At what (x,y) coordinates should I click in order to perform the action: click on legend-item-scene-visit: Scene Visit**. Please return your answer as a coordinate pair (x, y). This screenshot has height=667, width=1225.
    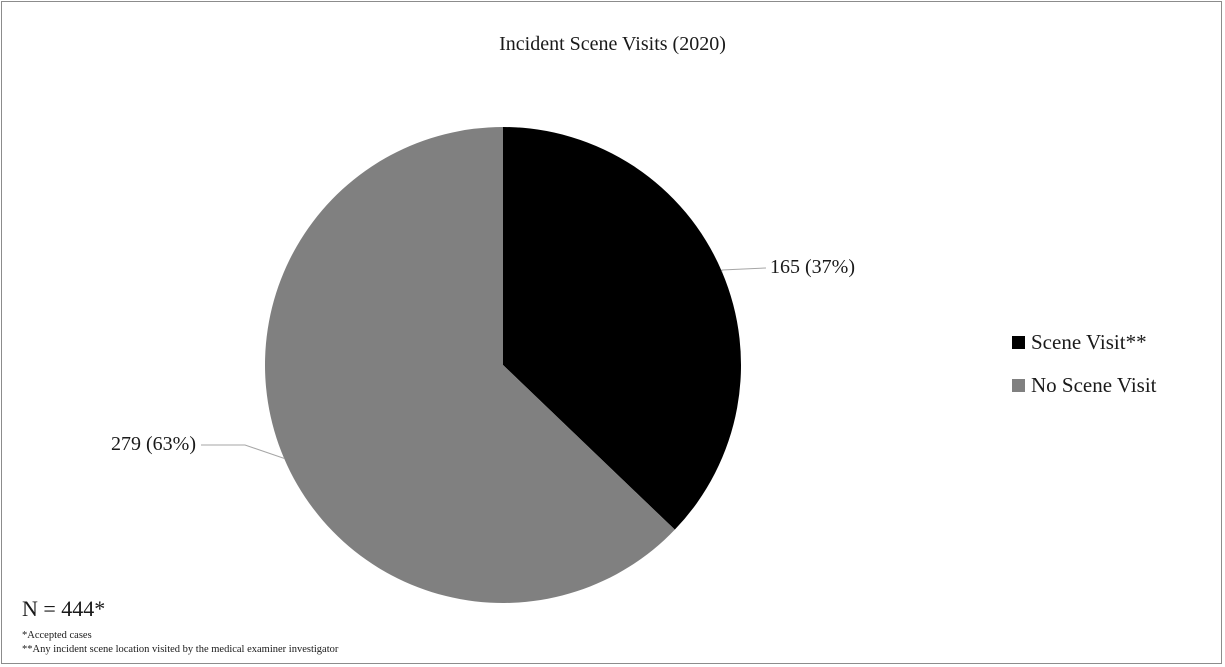
    Looking at the image, I should click on (1084, 342).